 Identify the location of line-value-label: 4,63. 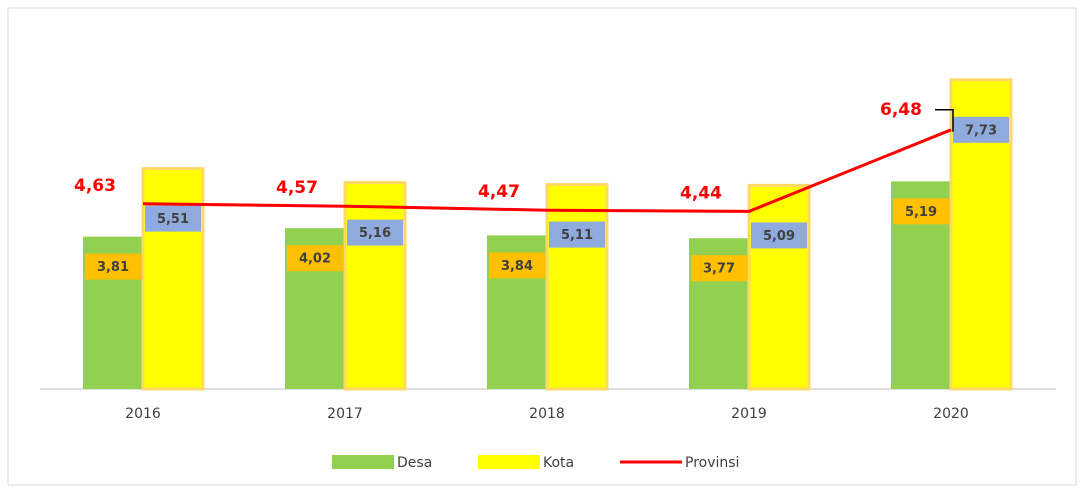
(95, 186).